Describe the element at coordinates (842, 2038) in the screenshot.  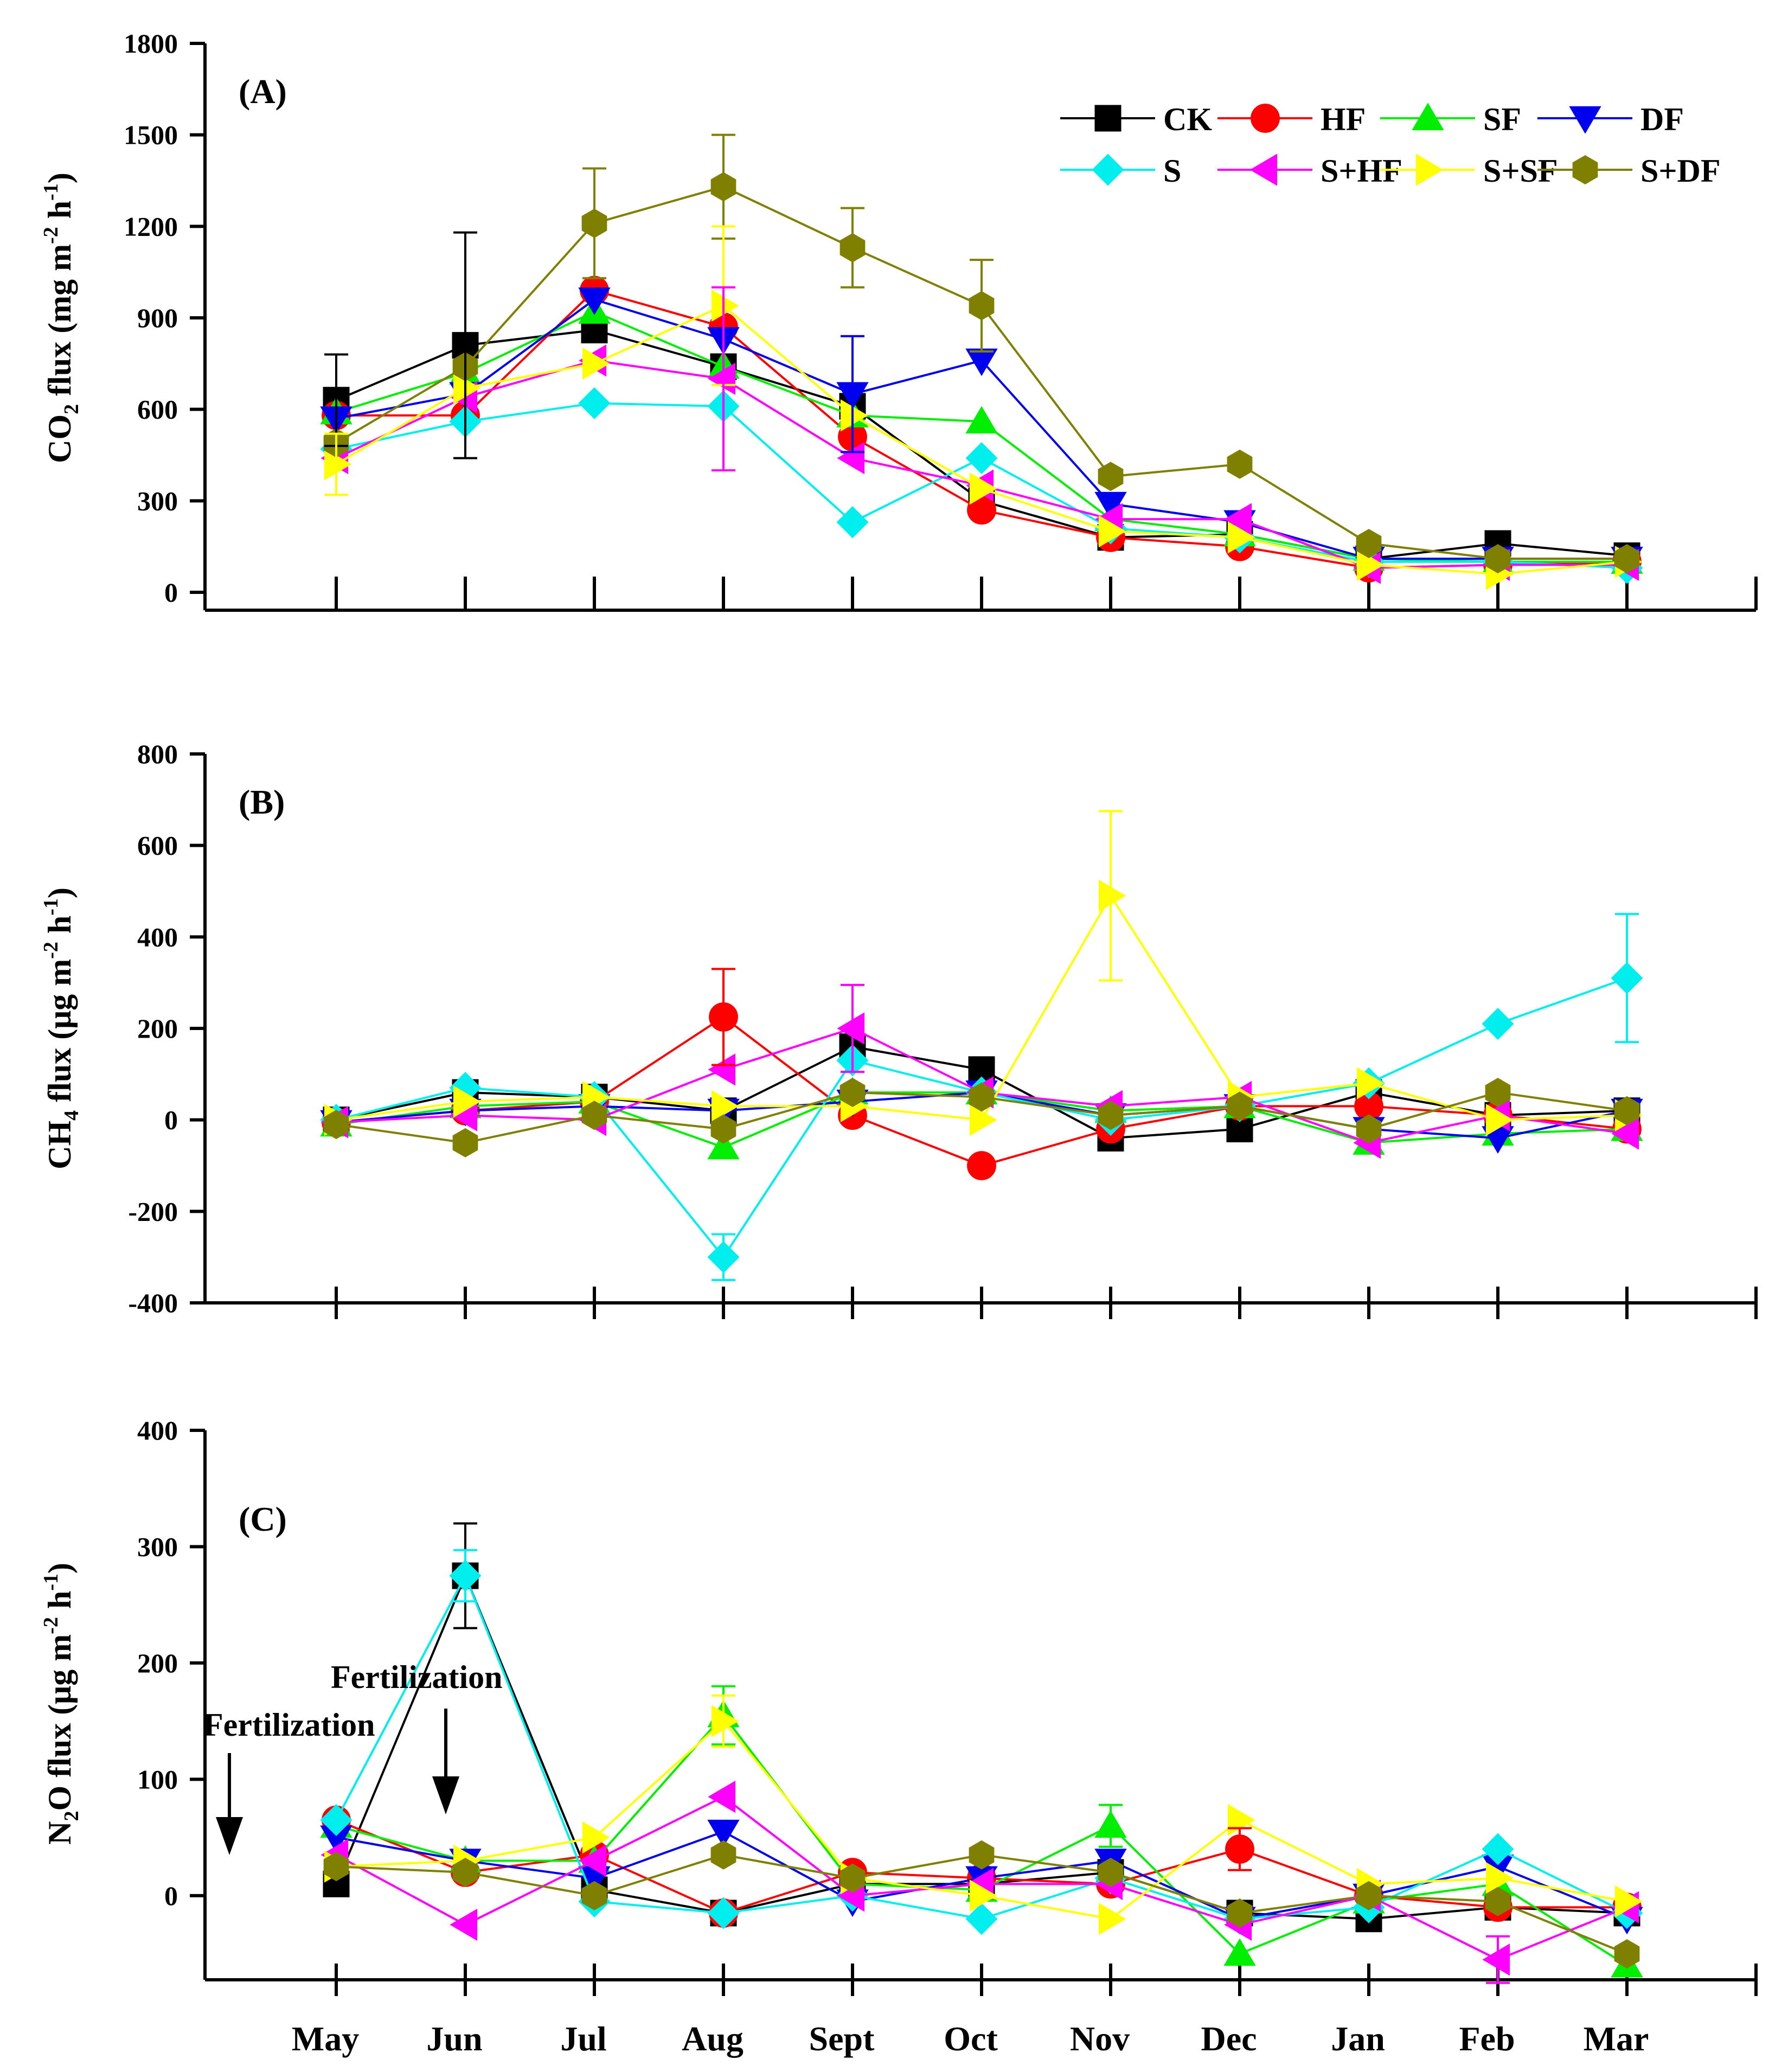
I see `x-tick-label: Sept` at that location.